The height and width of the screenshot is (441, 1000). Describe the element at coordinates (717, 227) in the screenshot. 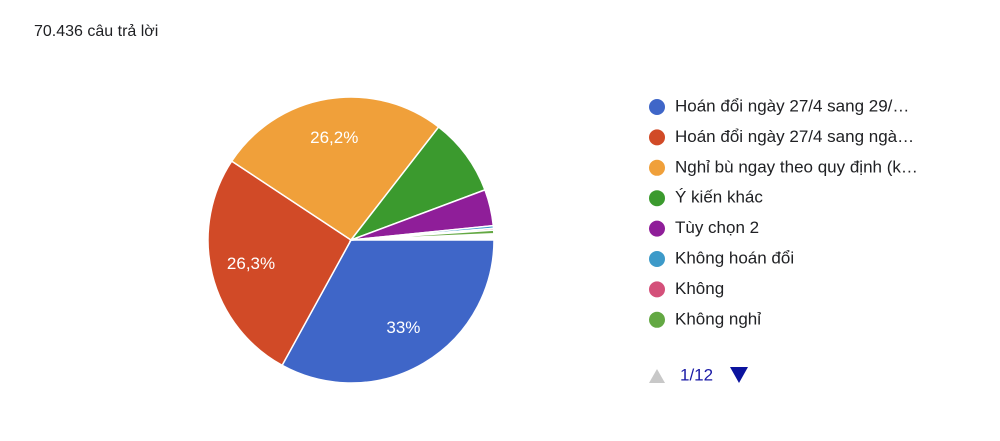

I see `legend-label: Tùy chọn 2` at that location.